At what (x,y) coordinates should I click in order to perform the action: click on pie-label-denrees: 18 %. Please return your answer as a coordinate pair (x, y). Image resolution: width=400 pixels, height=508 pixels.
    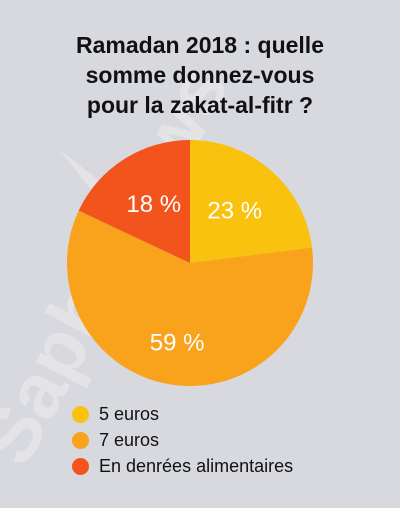
    Looking at the image, I should click on (153, 204).